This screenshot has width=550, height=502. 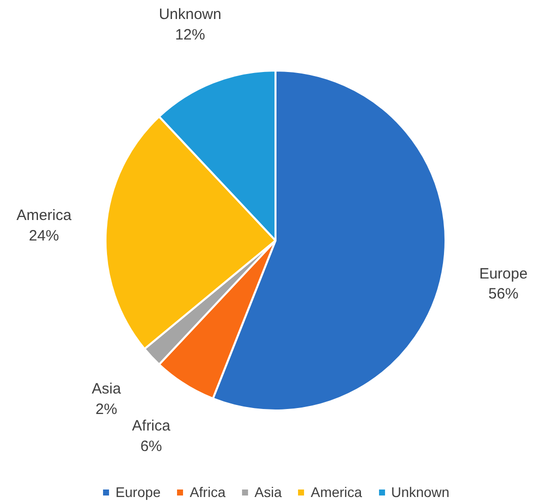 I want to click on legend-label: Africa, so click(x=208, y=492).